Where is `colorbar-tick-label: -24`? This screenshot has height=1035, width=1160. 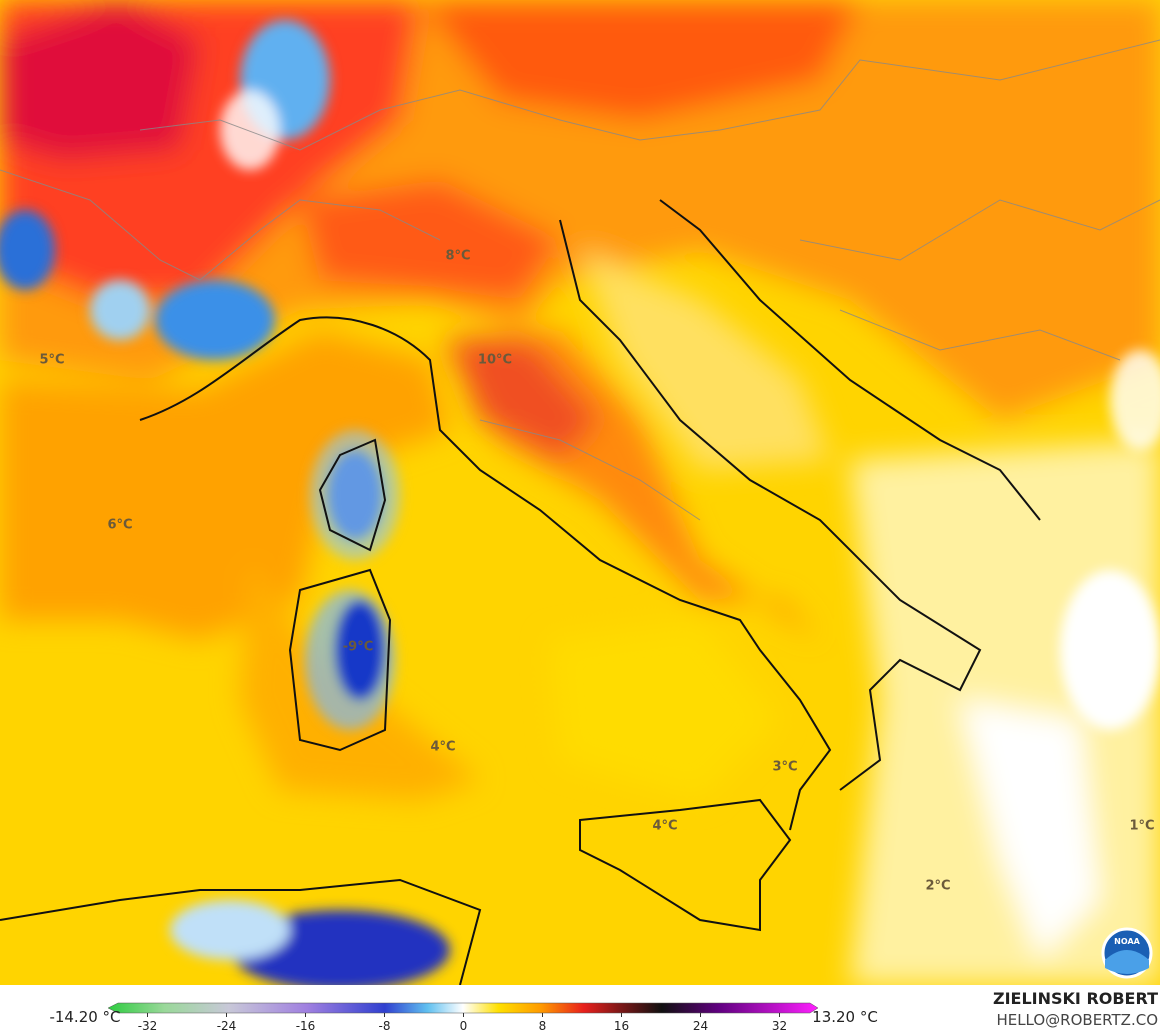
colorbar-tick-label: -24 is located at coordinates (227, 1026).